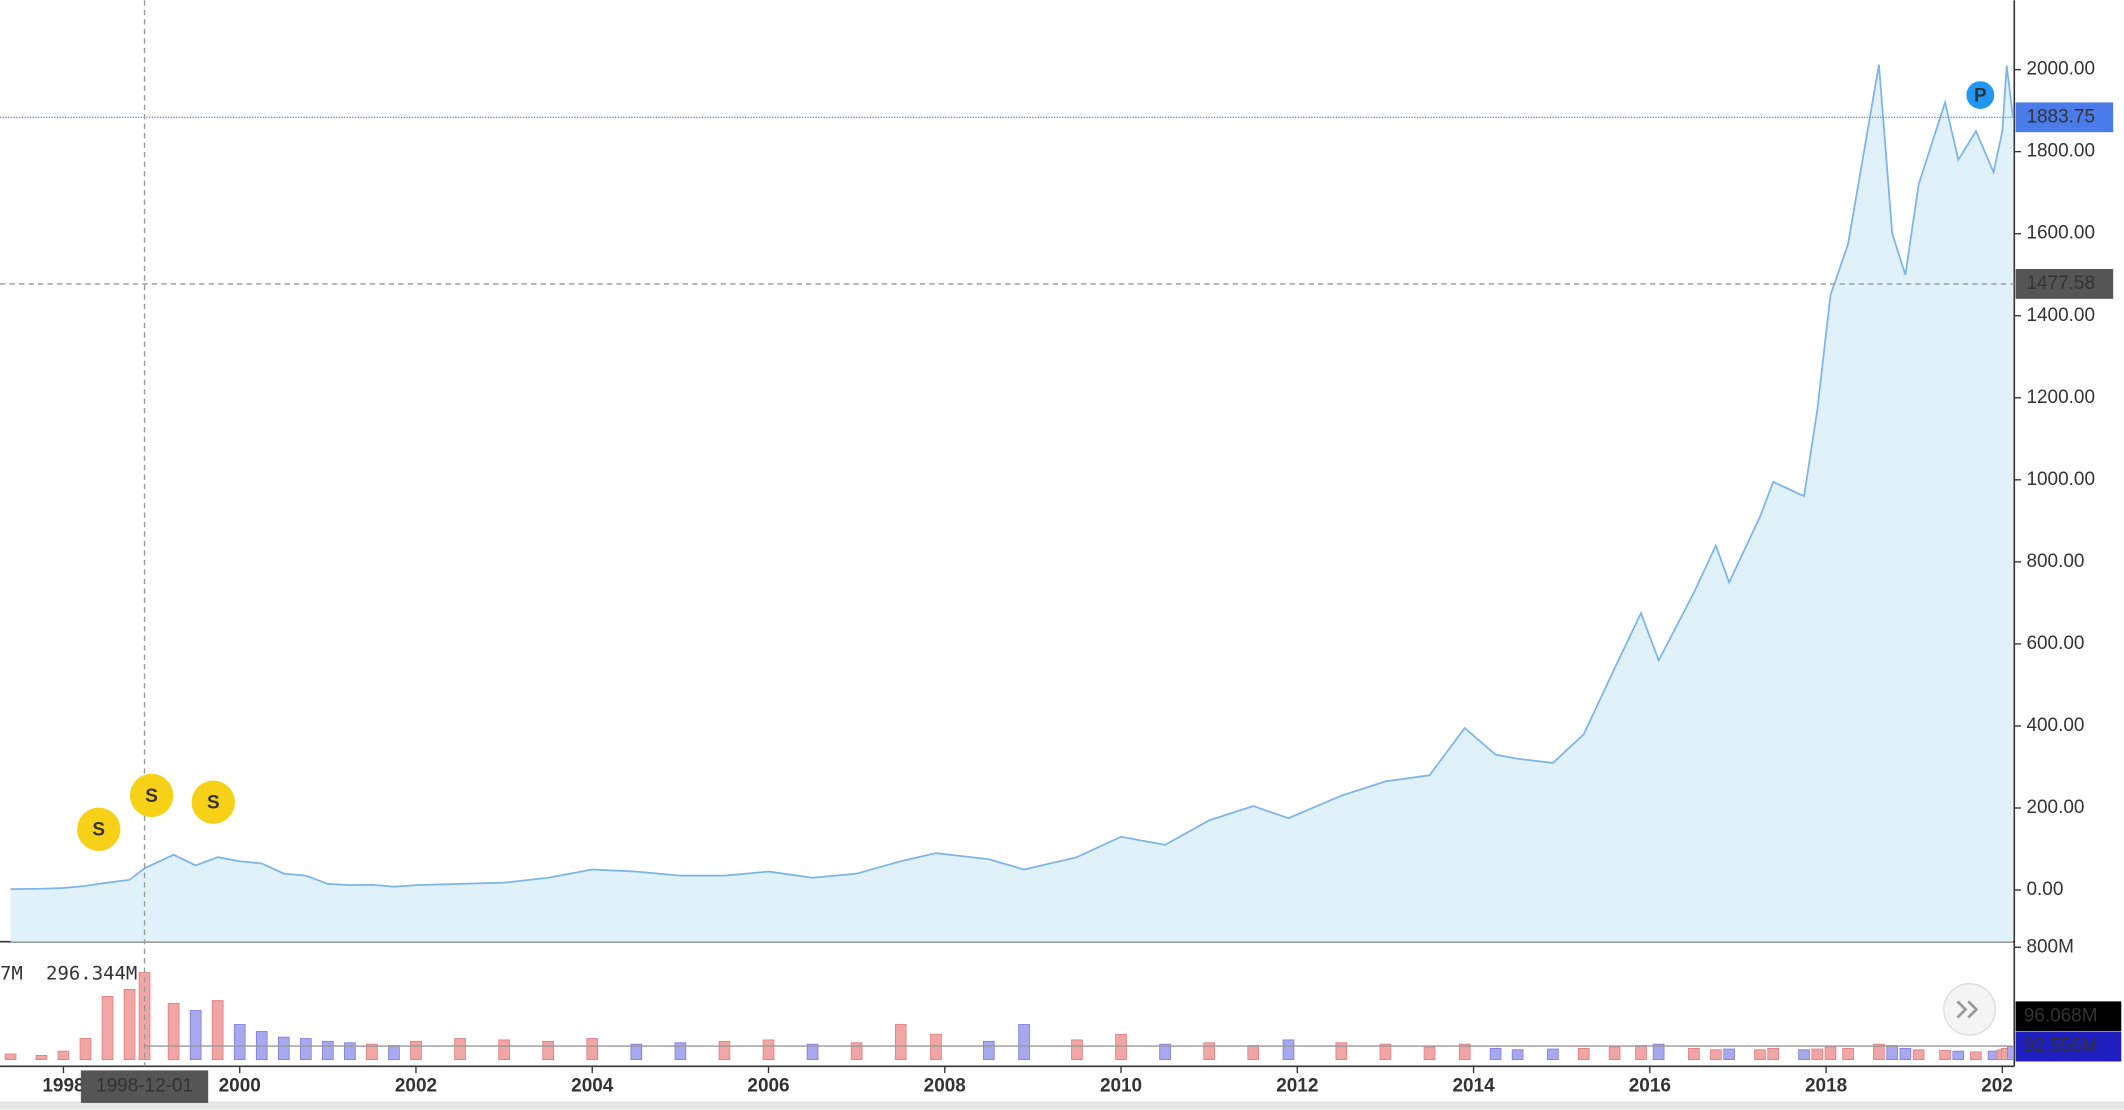 The height and width of the screenshot is (1110, 2124). Describe the element at coordinates (1650, 1086) in the screenshot. I see `x-tick-label: 2016` at that location.